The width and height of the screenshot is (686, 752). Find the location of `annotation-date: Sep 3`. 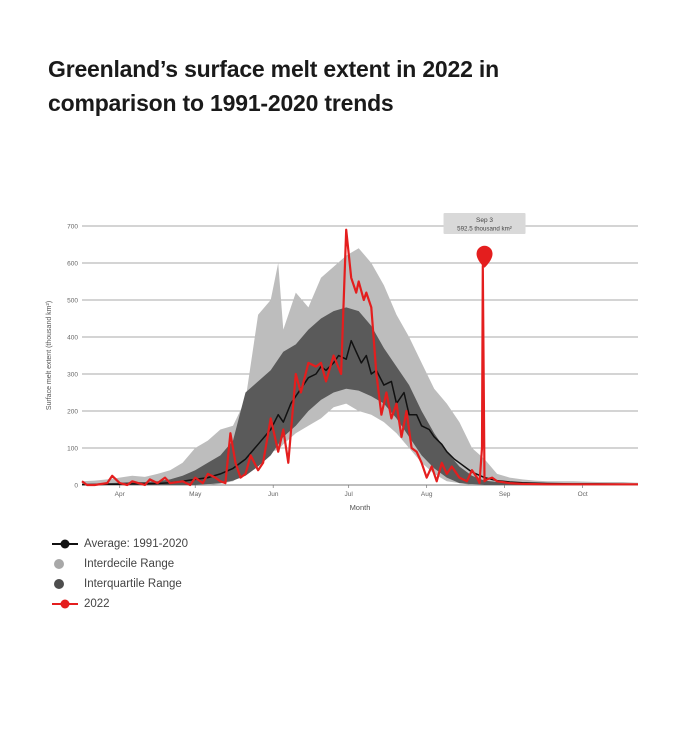

annotation-date: Sep 3 is located at coordinates (484, 220).